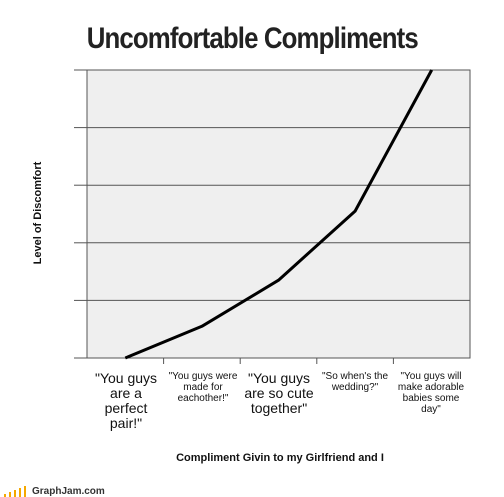 The height and width of the screenshot is (497, 504). What do you see at coordinates (126, 400) in the screenshot?
I see `category-label-perfect-pair: "You guys are a perfect pair!"` at bounding box center [126, 400].